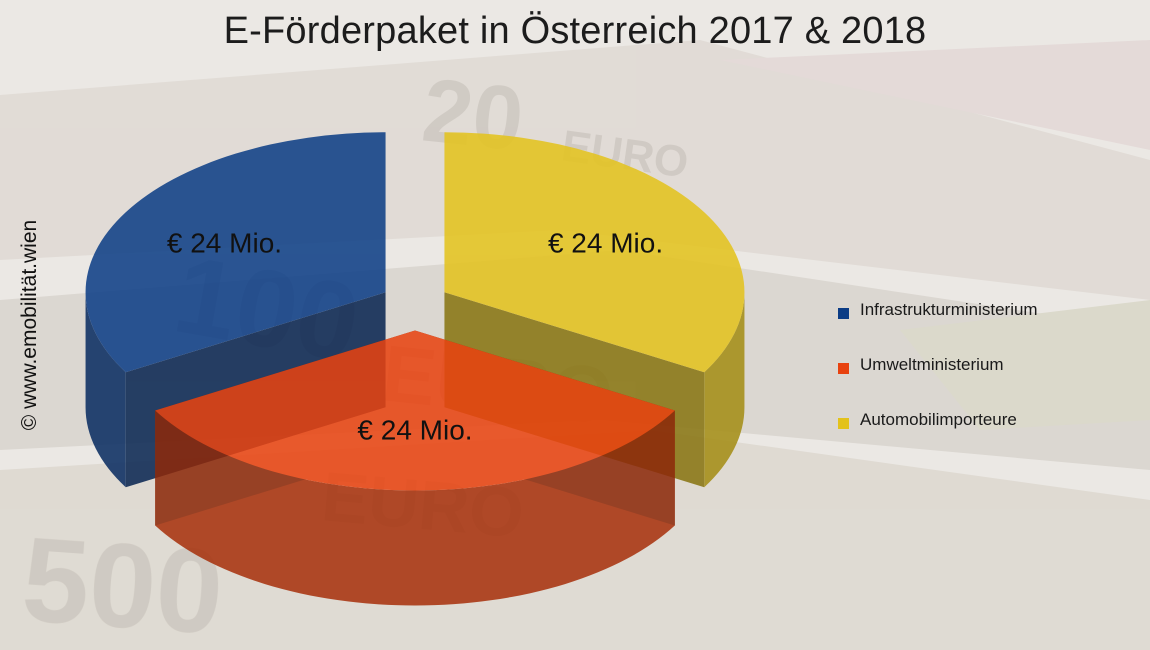 The width and height of the screenshot is (1150, 650). Describe the element at coordinates (605, 243) in the screenshot. I see `data-label-automobilimporteure: € 24 Mio.` at that location.